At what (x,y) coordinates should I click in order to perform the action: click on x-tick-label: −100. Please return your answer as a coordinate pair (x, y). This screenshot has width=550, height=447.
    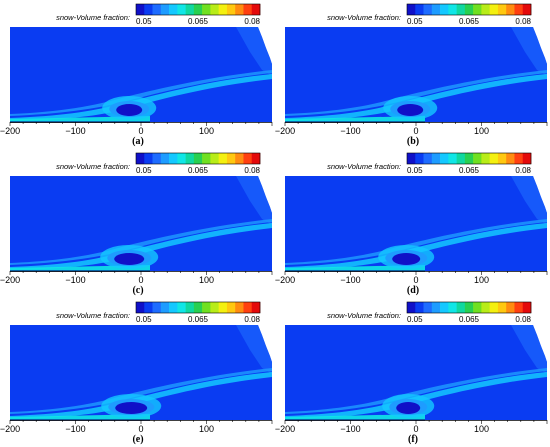
    Looking at the image, I should click on (75, 131).